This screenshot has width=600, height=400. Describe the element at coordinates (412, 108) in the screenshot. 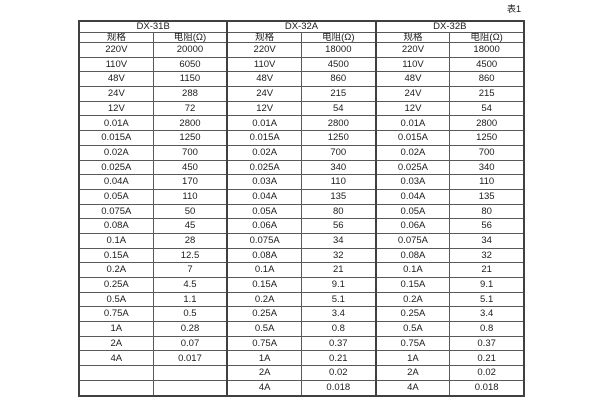

I see `spec-cell: 12V` at that location.